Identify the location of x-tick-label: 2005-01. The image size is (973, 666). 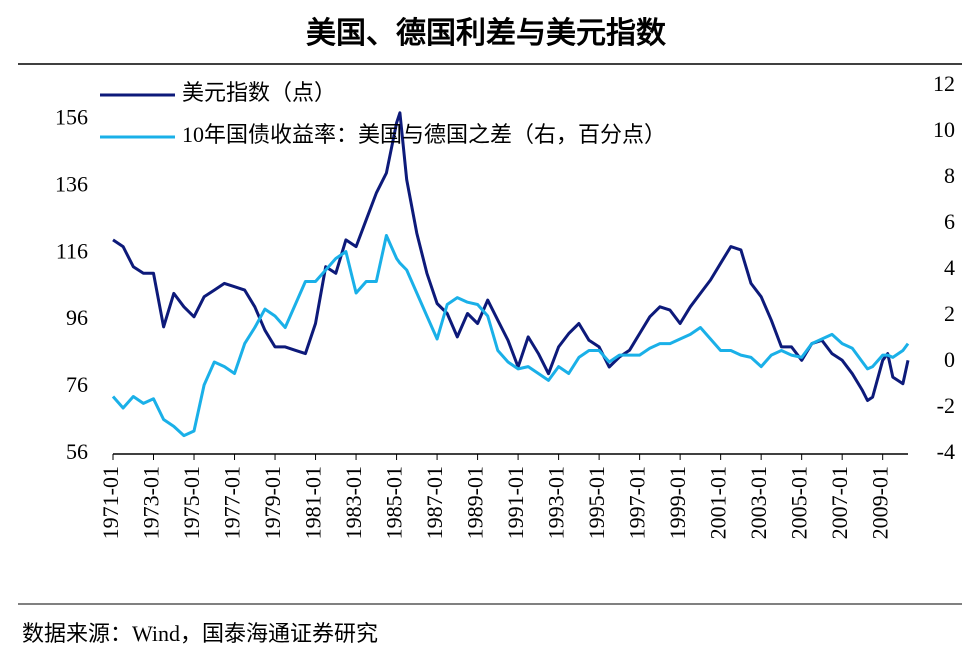
(799, 502).